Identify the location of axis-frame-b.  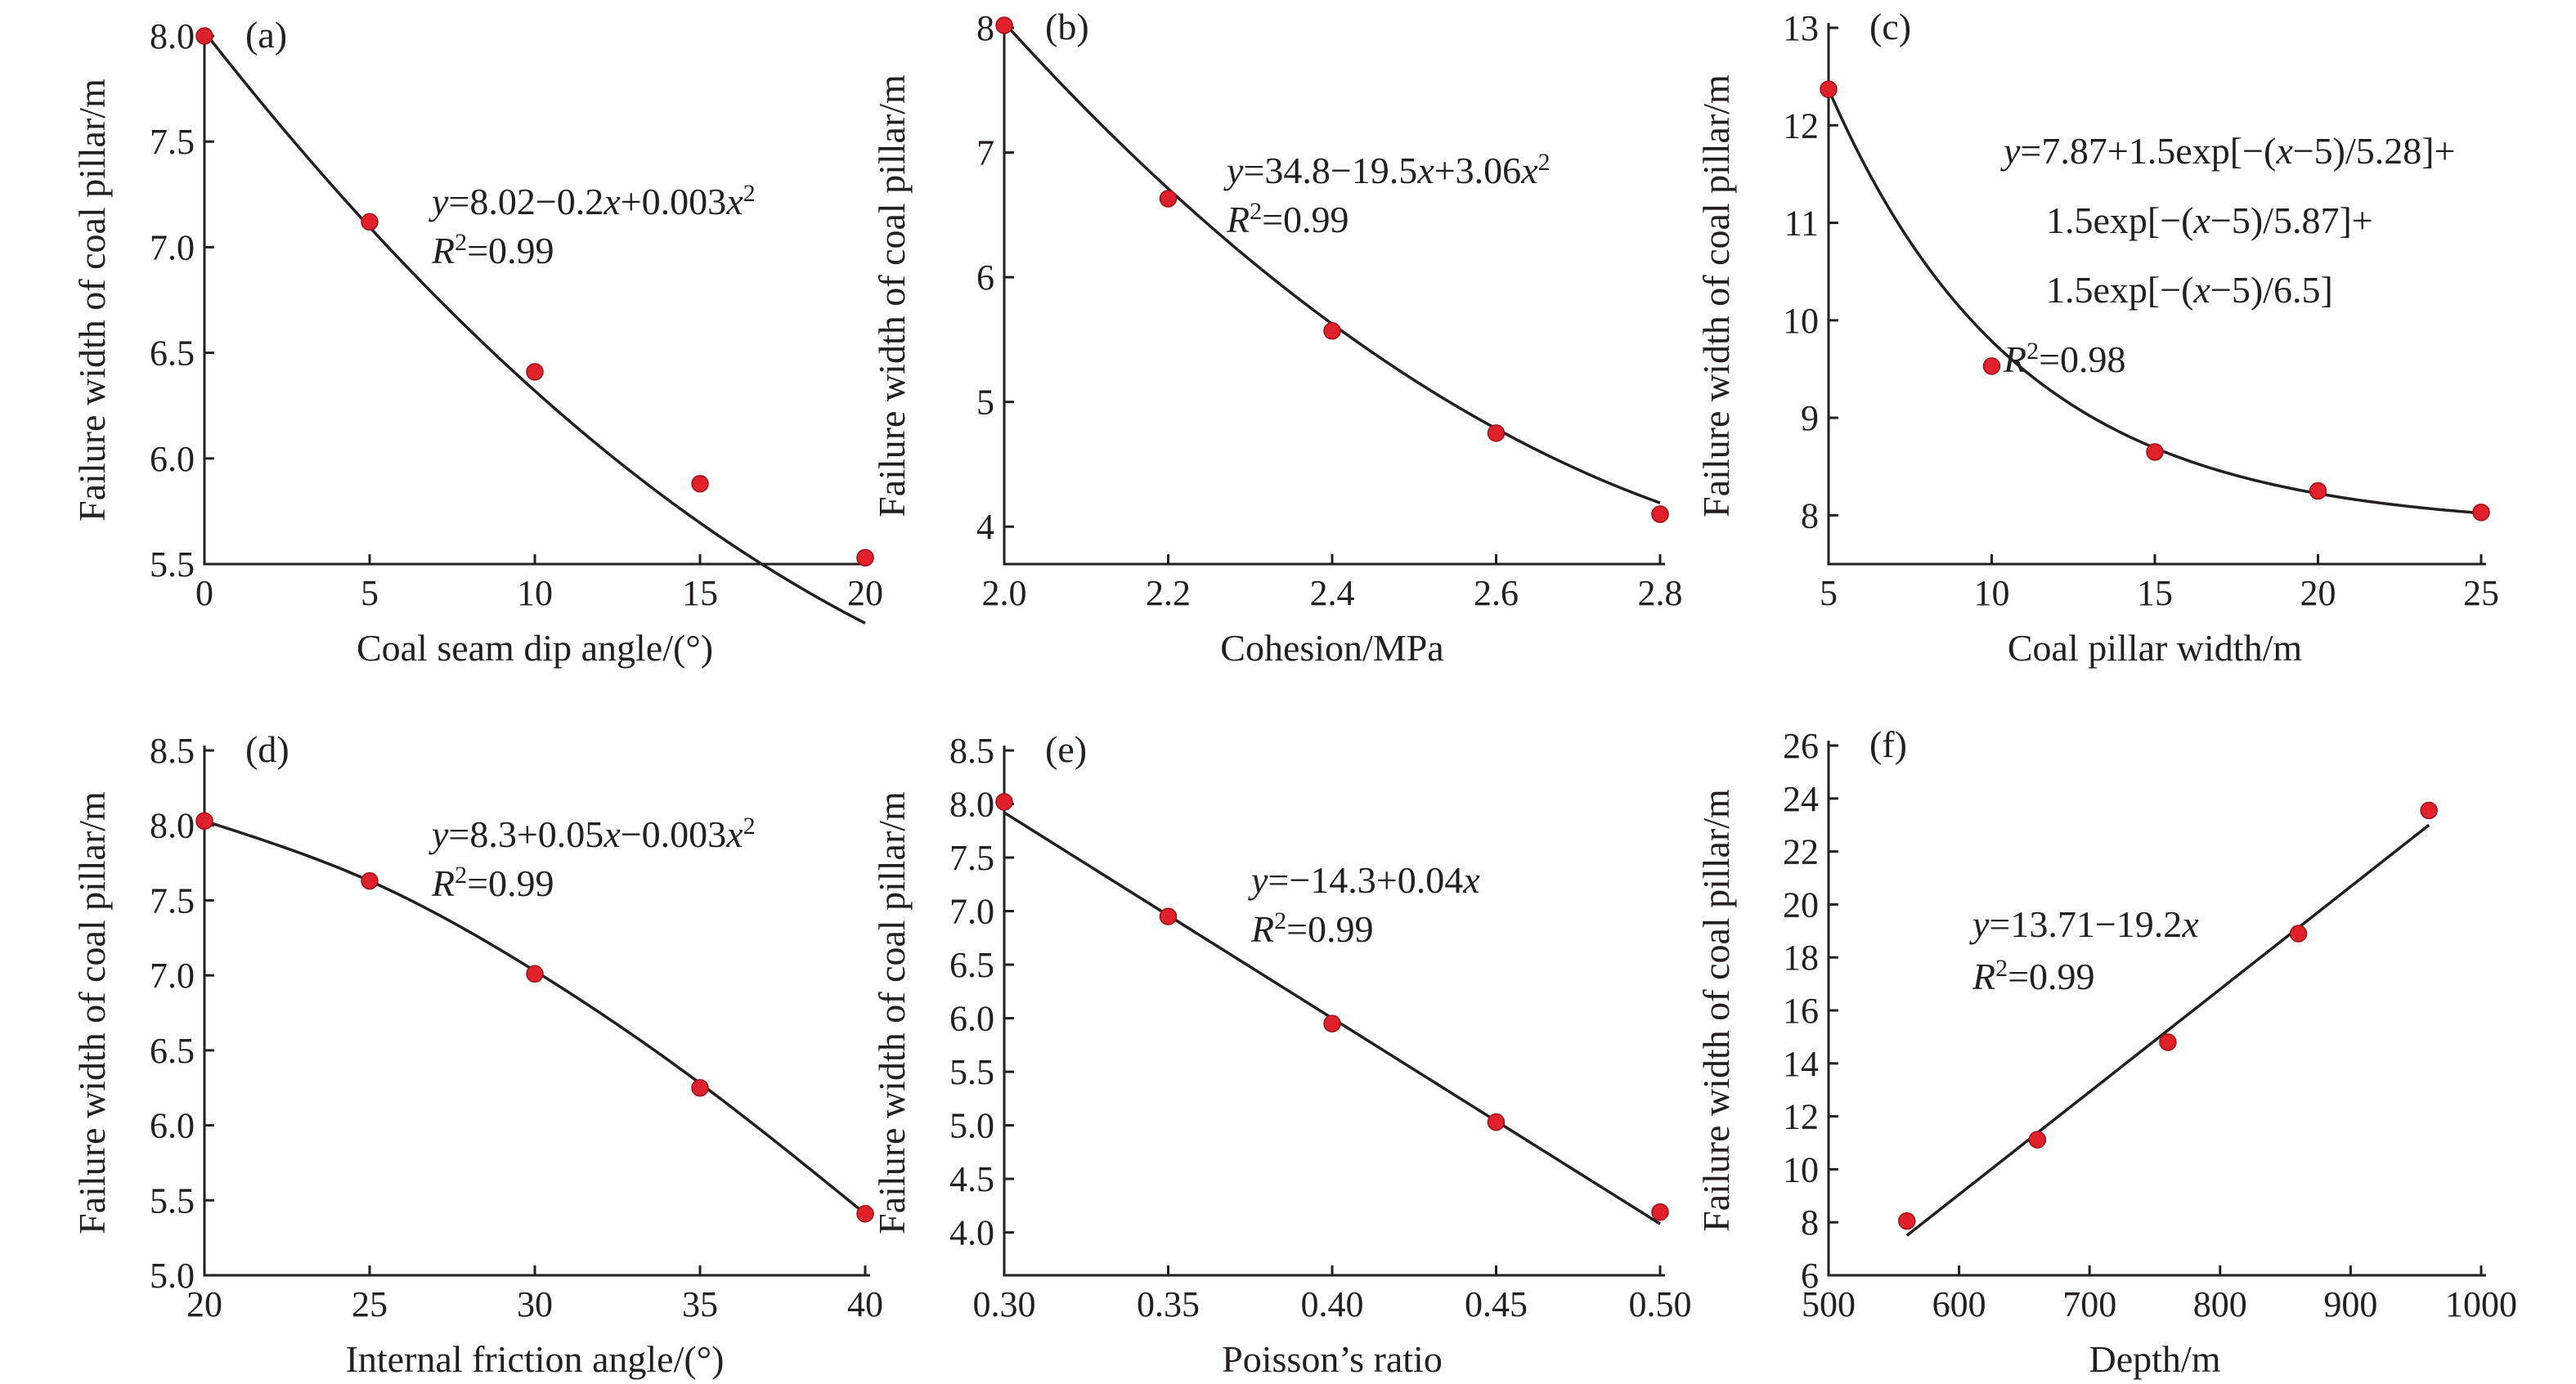
(1334, 294).